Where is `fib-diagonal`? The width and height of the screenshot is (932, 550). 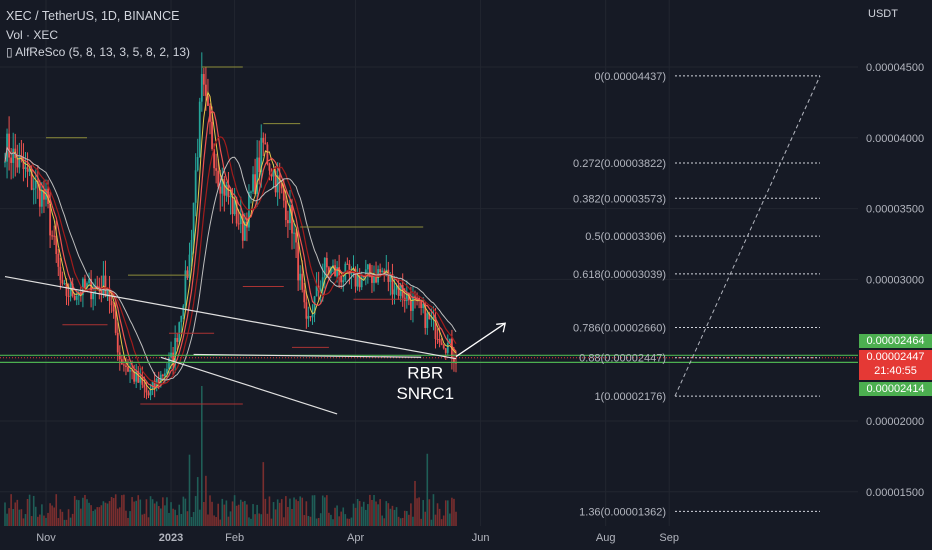 fib-diagonal is located at coordinates (747, 236).